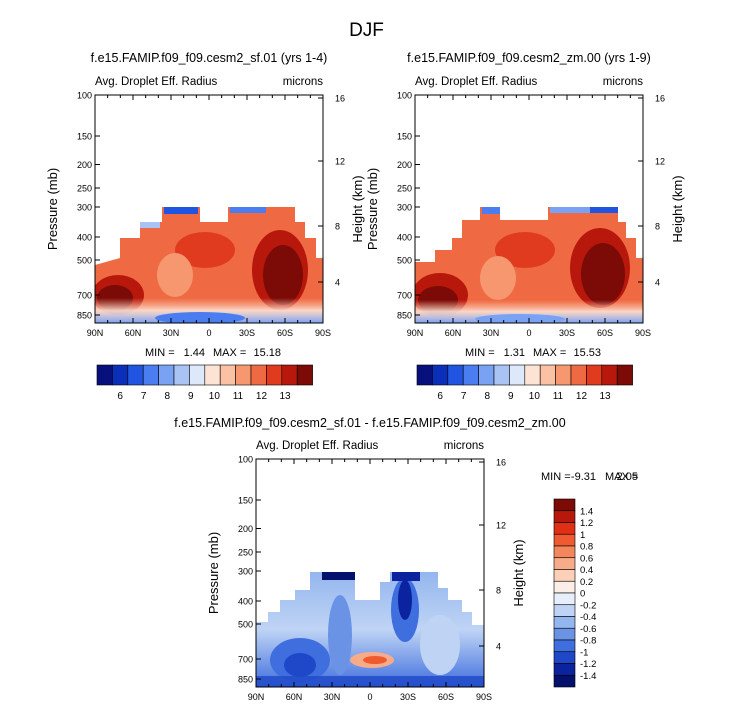  Describe the element at coordinates (285, 396) in the screenshot. I see `colorbar-label: 13` at that location.